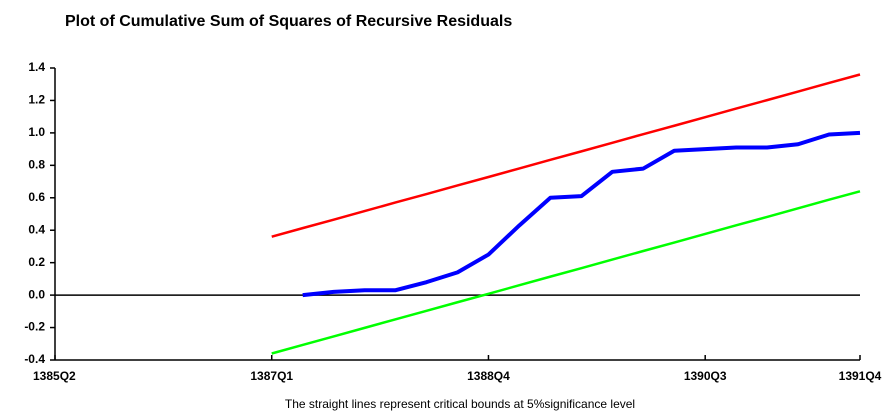  I want to click on y-tick-label: 0.2, so click(36, 262).